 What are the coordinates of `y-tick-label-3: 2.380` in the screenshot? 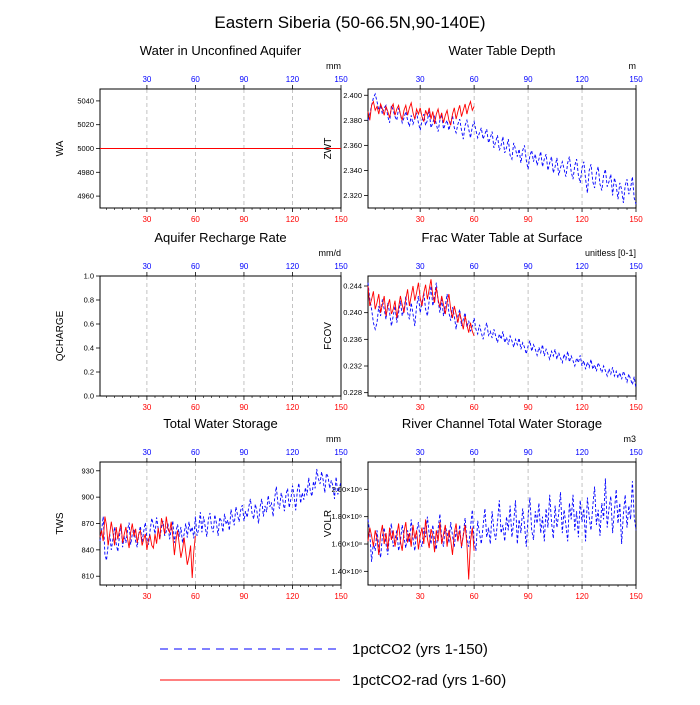 It's located at (352, 120).